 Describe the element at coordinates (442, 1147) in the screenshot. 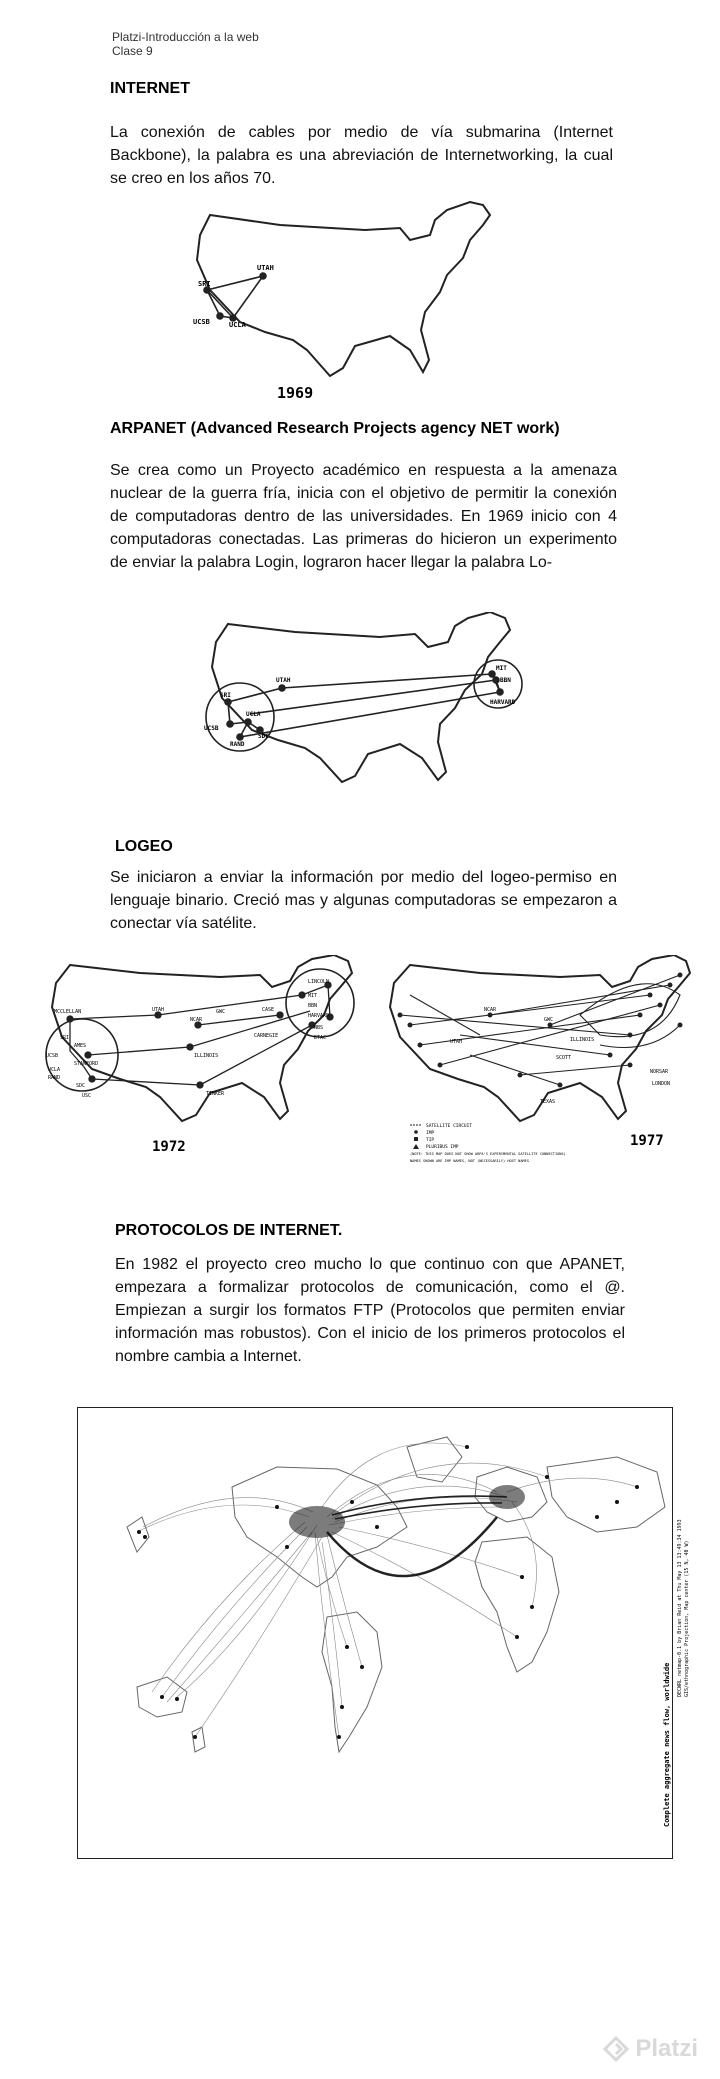

I see `legend-pluribus-imp: PLURIBUS IMP` at that location.